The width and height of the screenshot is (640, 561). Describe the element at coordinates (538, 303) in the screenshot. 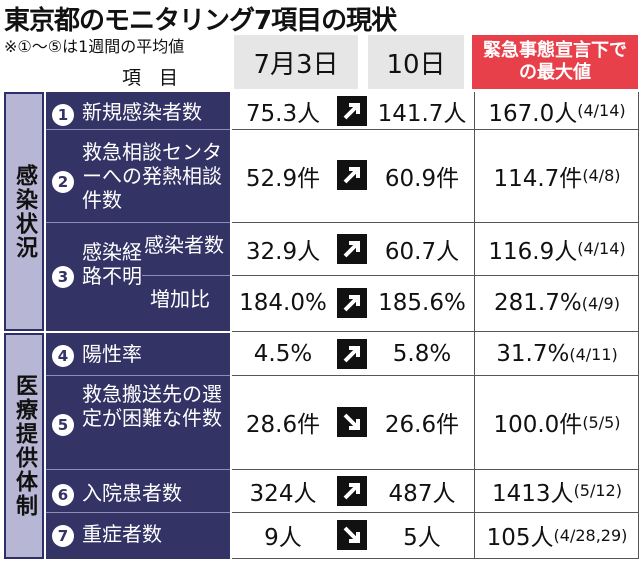

I see `max-value: 281.7%` at that location.